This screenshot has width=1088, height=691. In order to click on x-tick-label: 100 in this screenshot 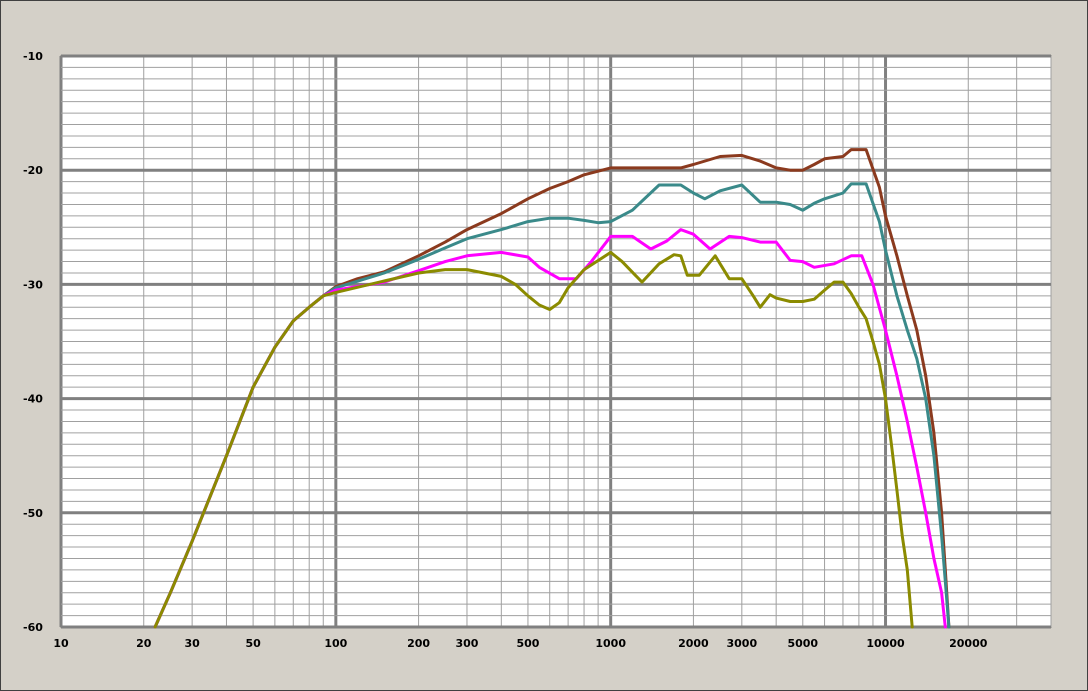, I will do `click(335, 643)`.